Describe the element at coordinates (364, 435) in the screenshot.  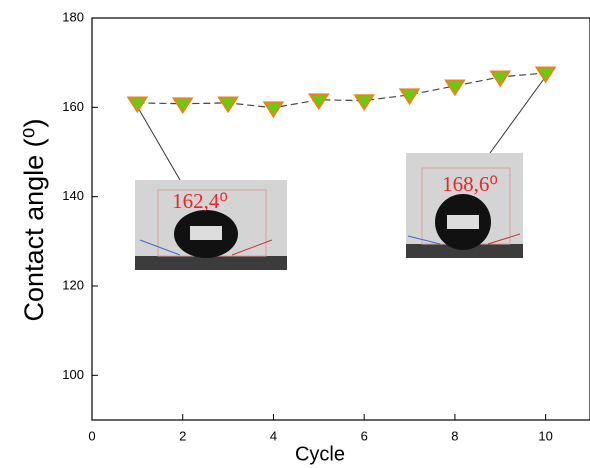
I see `x-tick-label: 6` at that location.